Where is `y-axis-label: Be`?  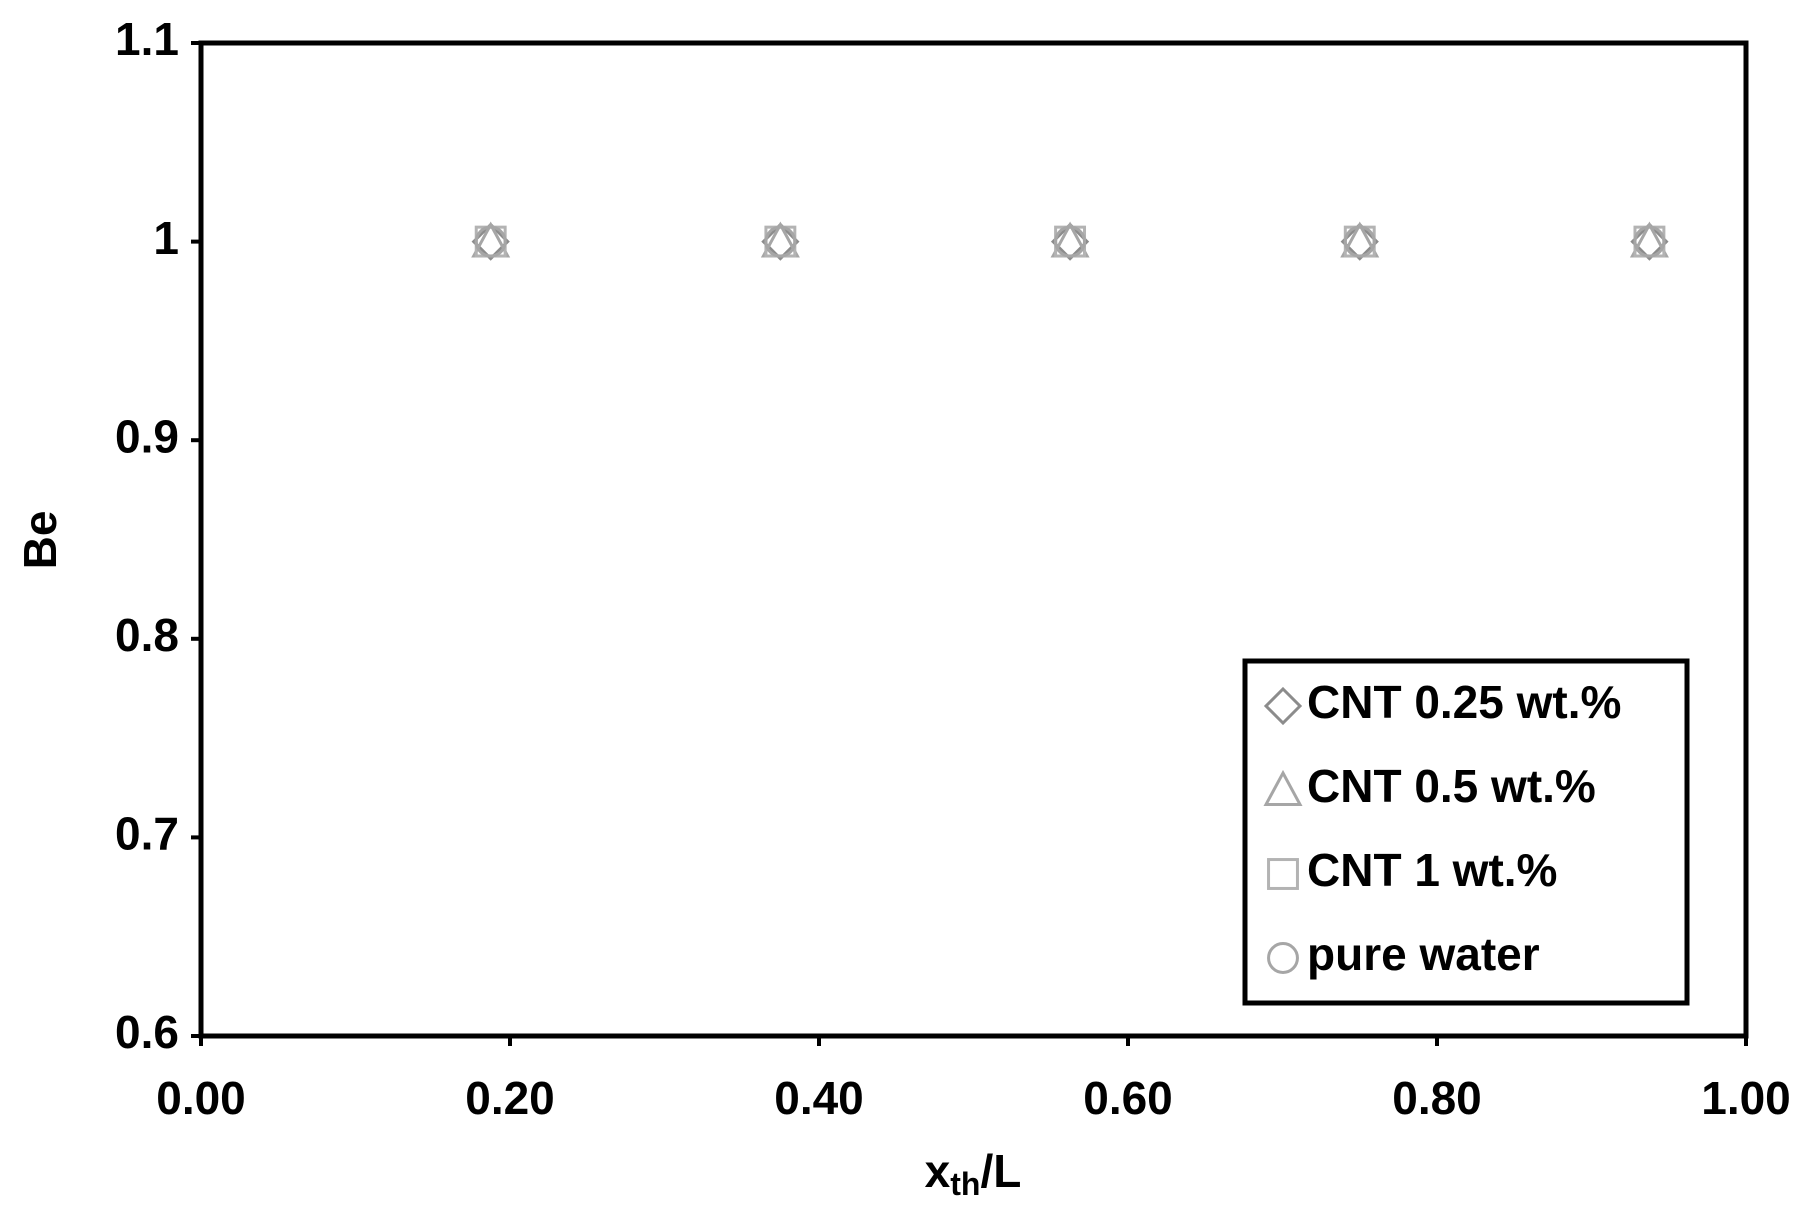 y-axis-label: Be is located at coordinates (40, 540).